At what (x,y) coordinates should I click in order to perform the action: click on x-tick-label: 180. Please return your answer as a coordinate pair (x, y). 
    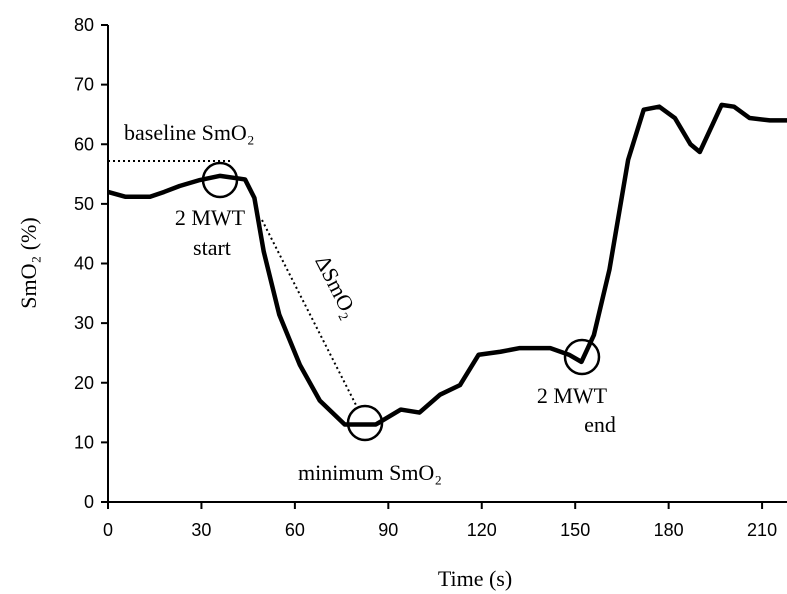
    Looking at the image, I should click on (669, 530).